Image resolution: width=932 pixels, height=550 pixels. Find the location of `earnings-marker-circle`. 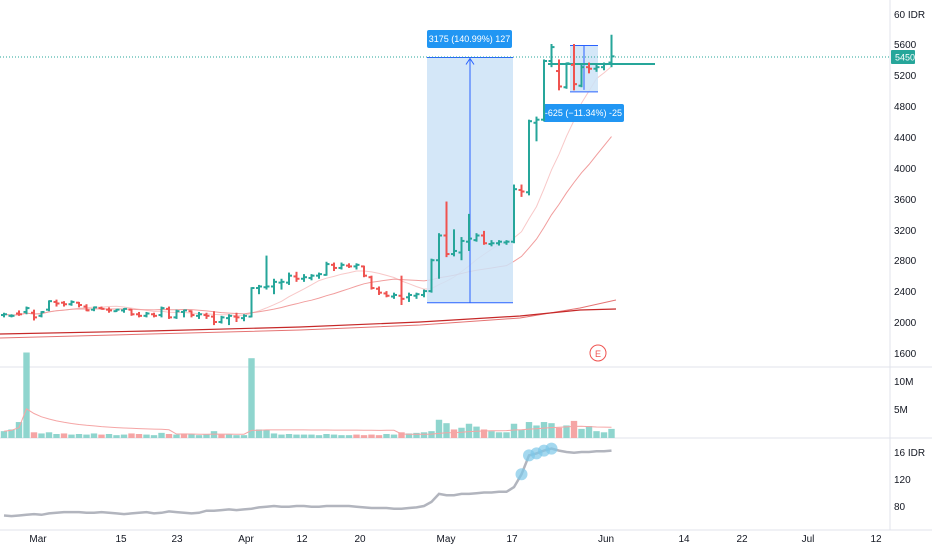

earnings-marker-circle is located at coordinates (598, 353).